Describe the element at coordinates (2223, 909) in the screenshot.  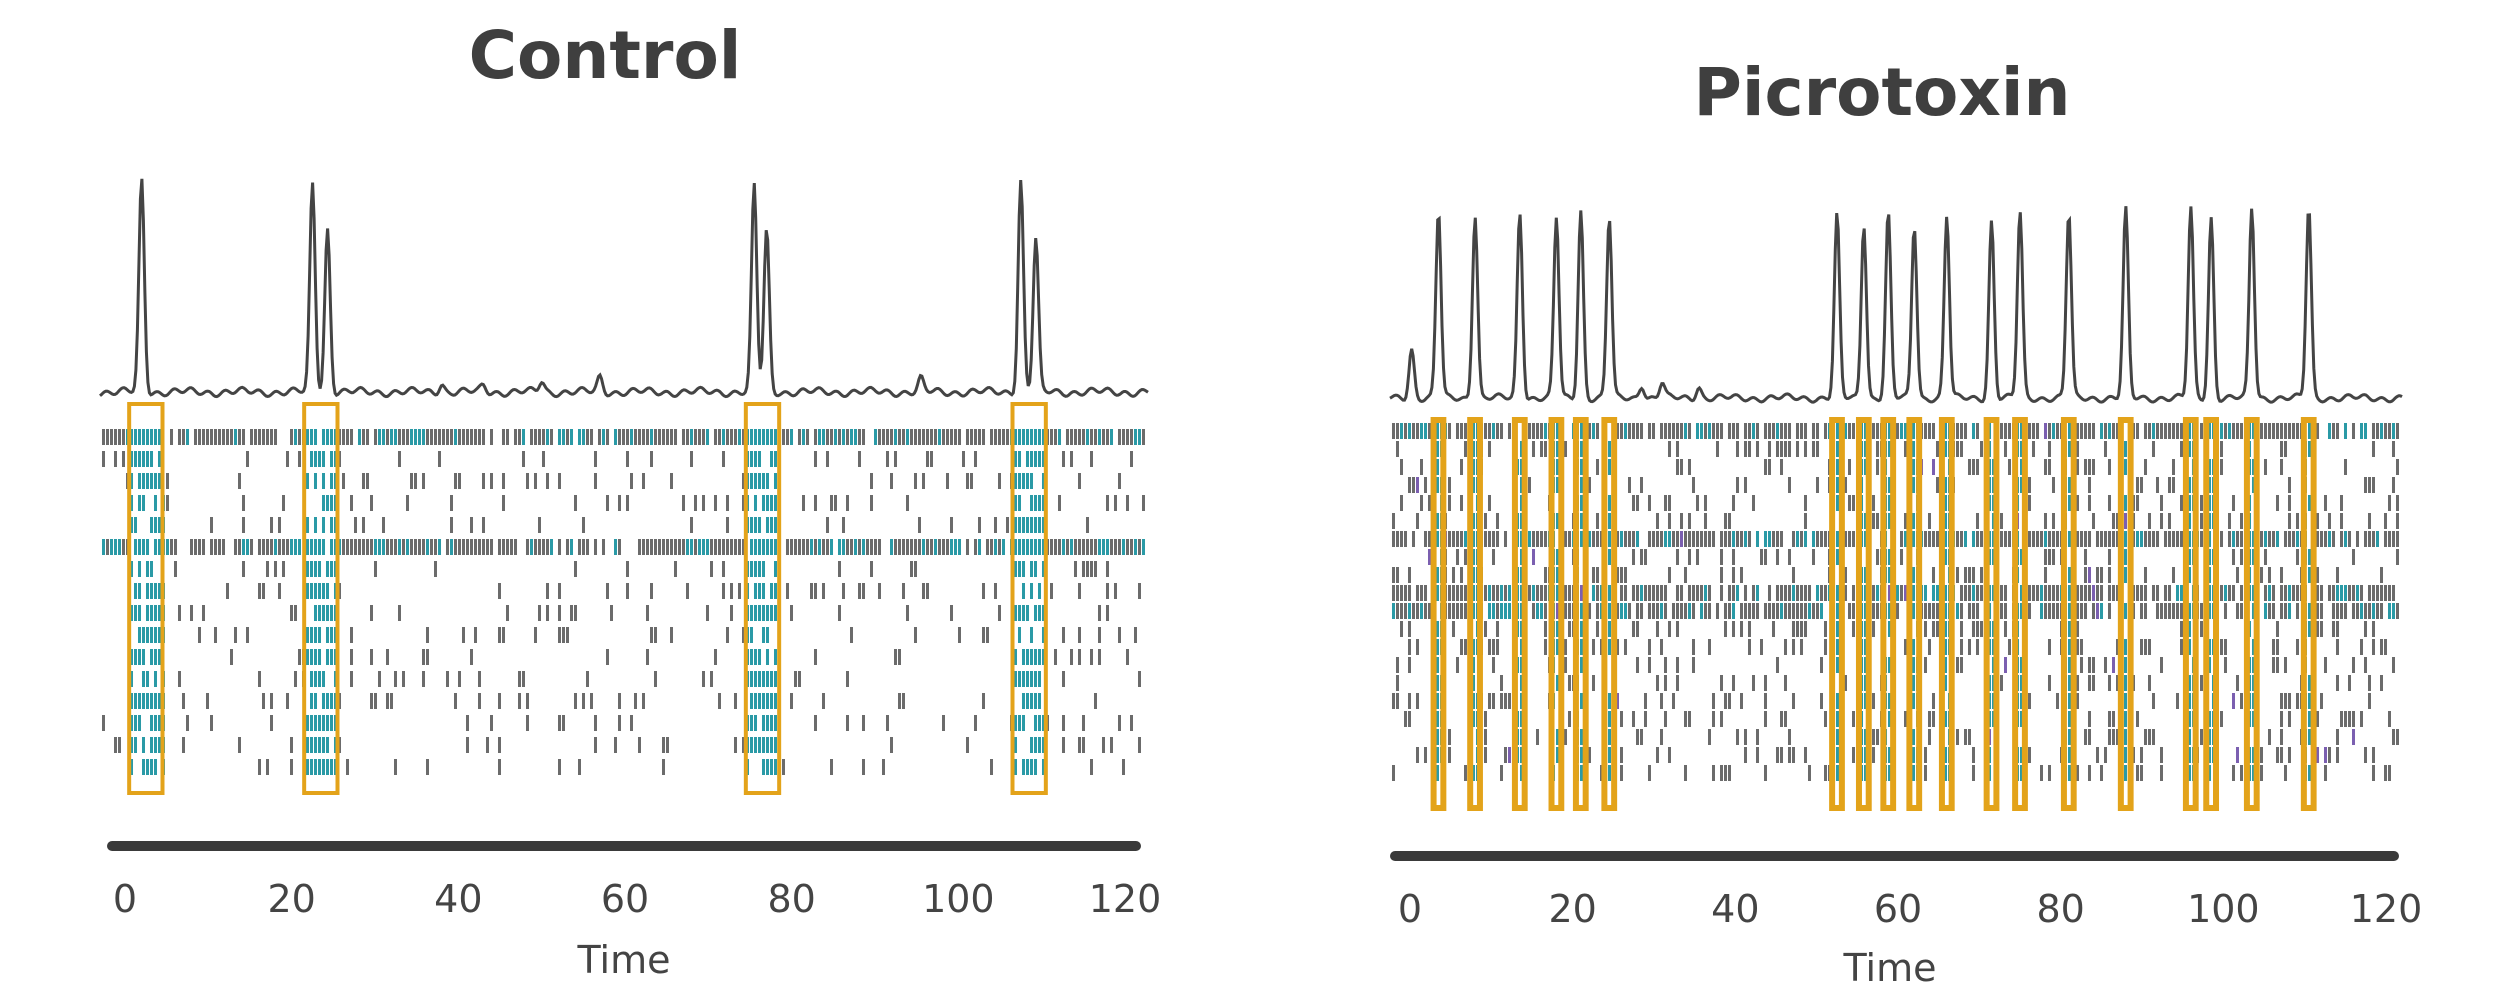
I see `x-tick-label: 100` at that location.